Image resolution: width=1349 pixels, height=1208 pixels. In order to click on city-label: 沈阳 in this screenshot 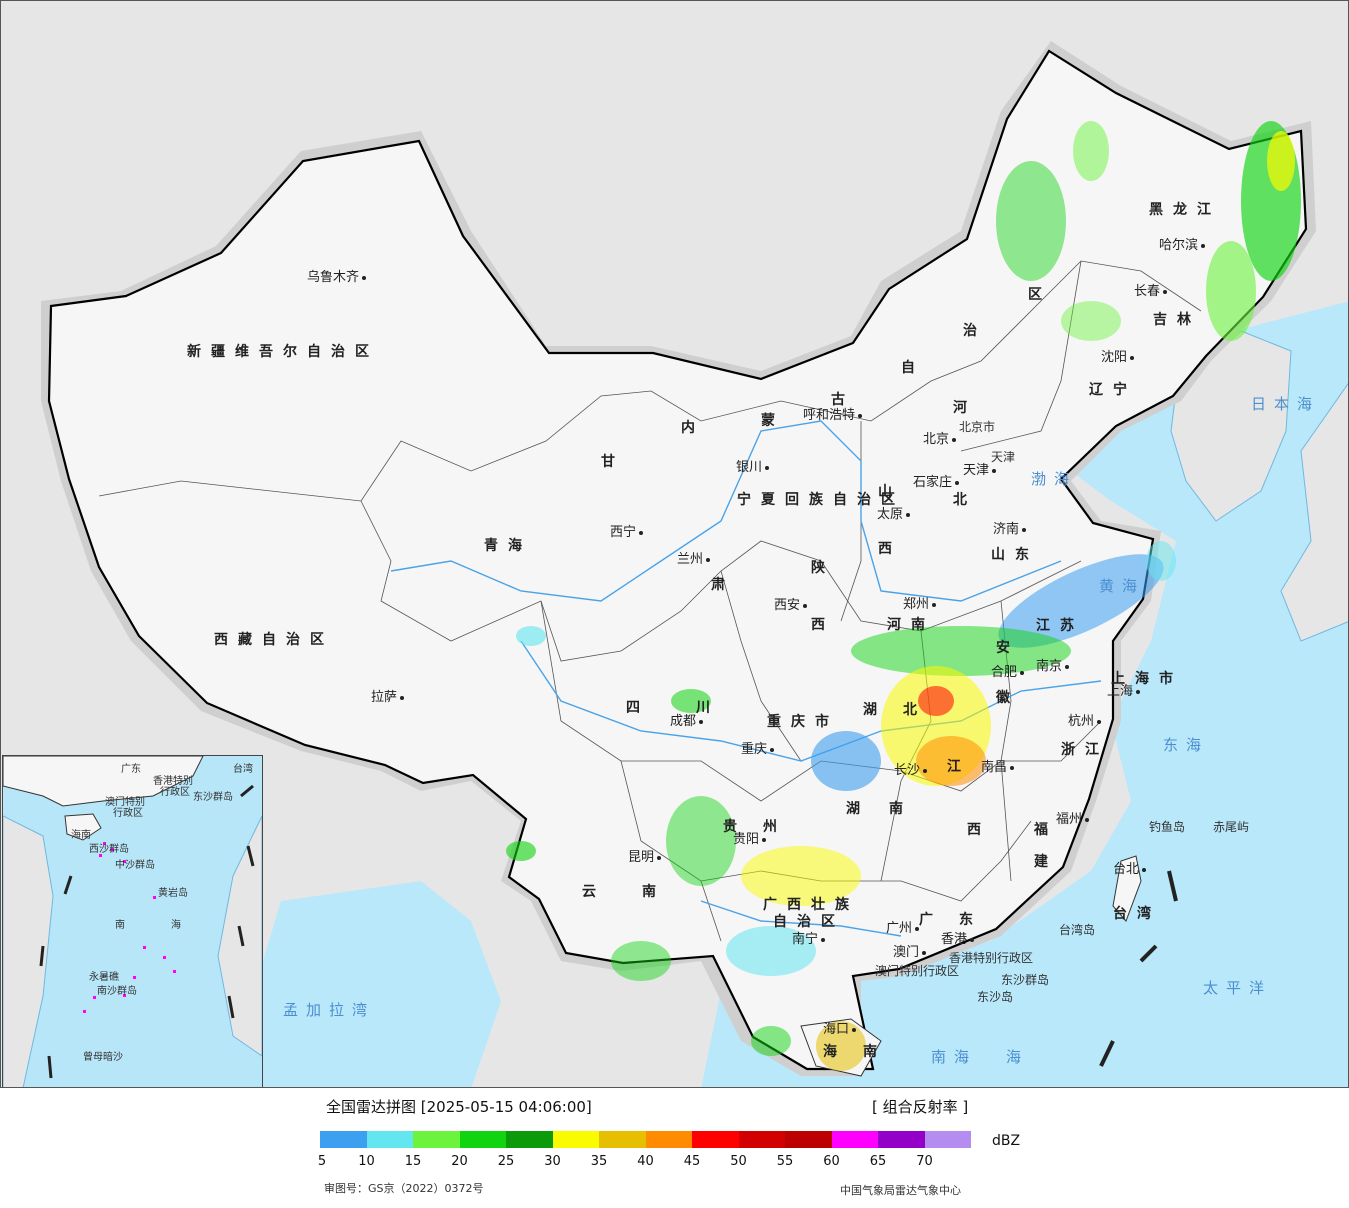, I will do `click(1119, 358)`.